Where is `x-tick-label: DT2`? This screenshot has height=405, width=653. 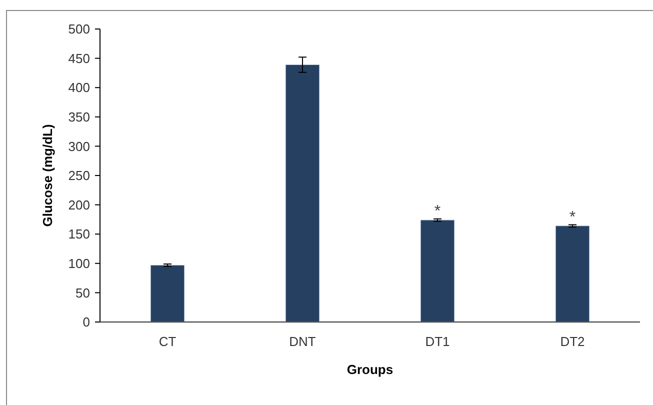 x-tick-label: DT2 is located at coordinates (572, 341).